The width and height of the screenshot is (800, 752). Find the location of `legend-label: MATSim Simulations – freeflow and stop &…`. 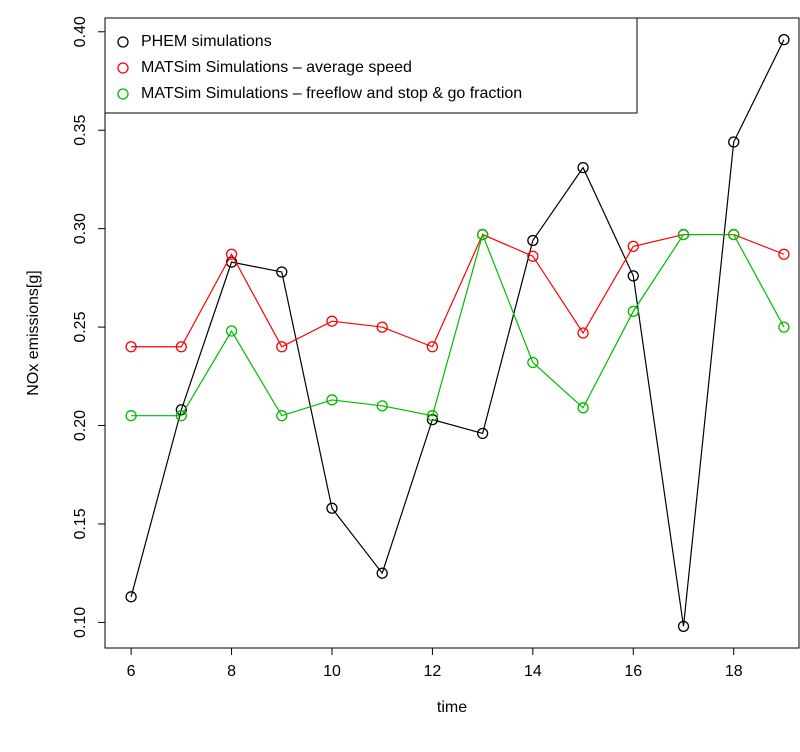

legend-label: MATSim Simulations – freeflow and stop &… is located at coordinates (331, 93).